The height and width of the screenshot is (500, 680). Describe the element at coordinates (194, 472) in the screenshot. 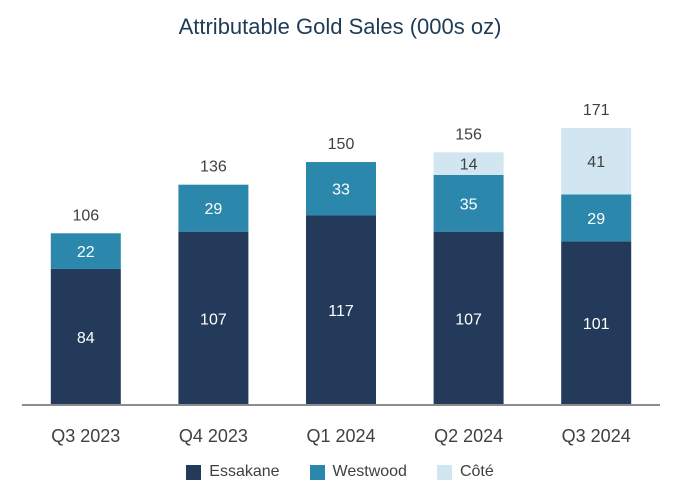

I see `legend-swatch-essakane` at that location.